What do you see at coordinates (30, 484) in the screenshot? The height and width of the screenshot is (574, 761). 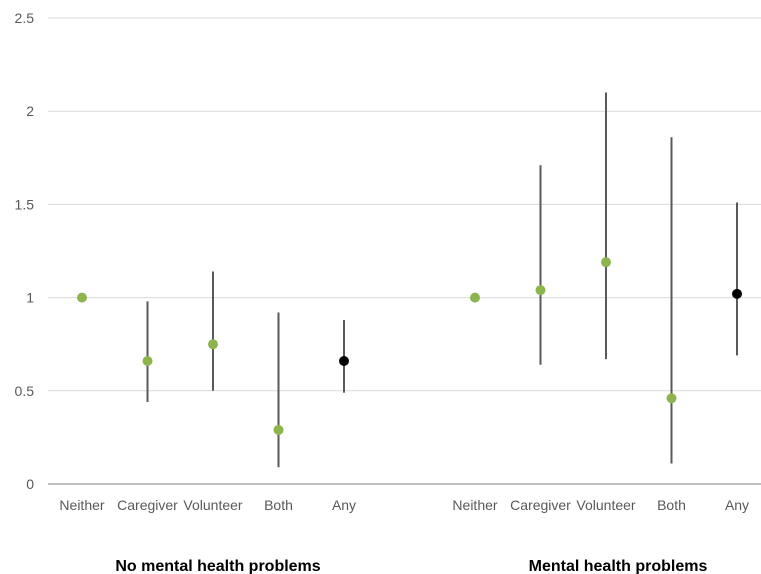 I see `y-tick-label: 0` at bounding box center [30, 484].